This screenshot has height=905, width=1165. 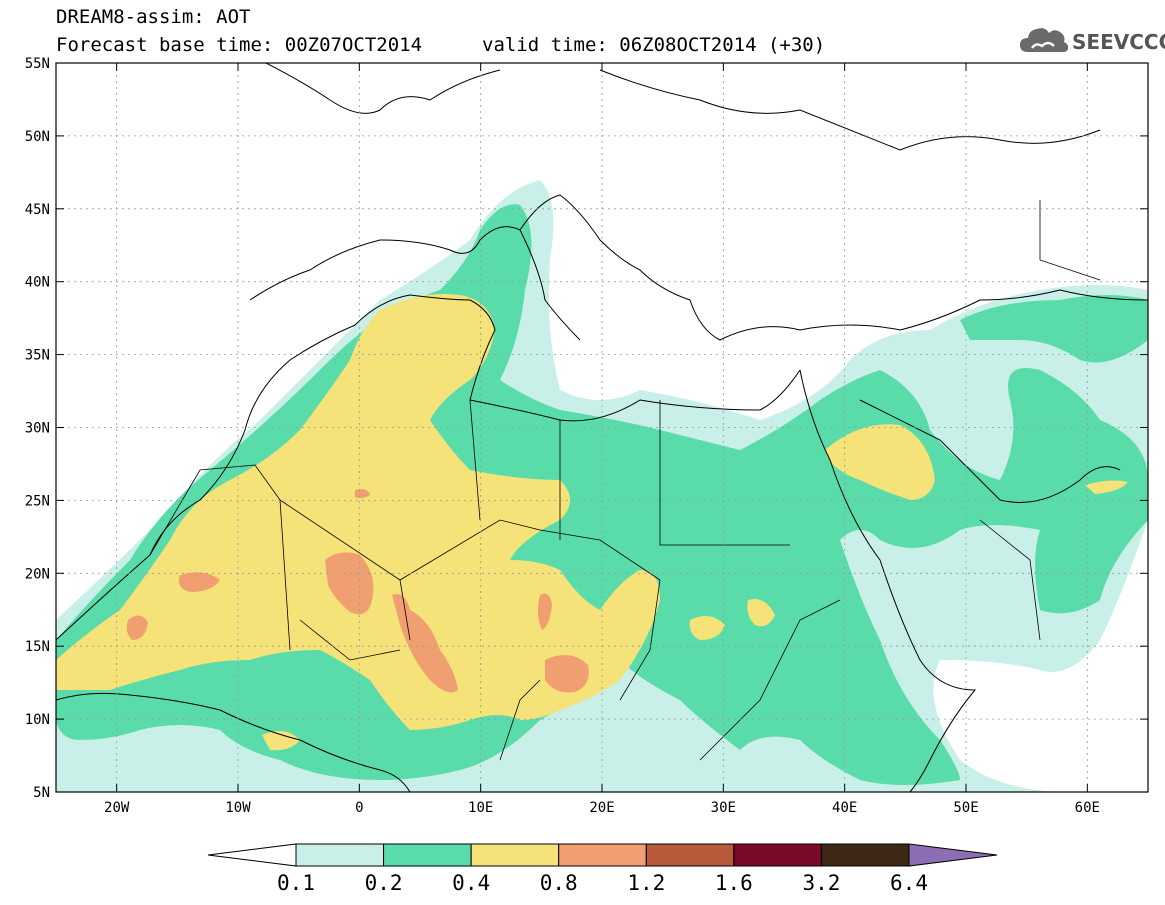 I want to click on lat-tick-label: 15N, so click(x=37, y=647).